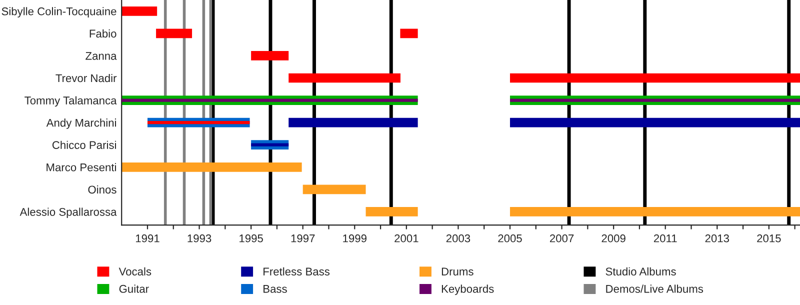 Image resolution: width=800 pixels, height=305 pixels. What do you see at coordinates (200, 238) in the screenshot?
I see `x-tick-label: 1993` at bounding box center [200, 238].